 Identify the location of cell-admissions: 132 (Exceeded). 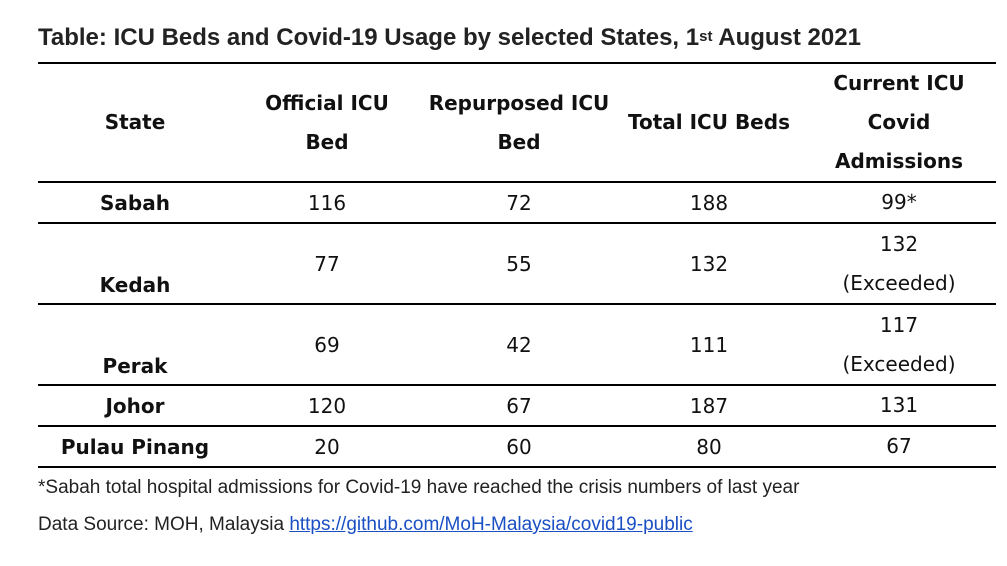
(899, 263).